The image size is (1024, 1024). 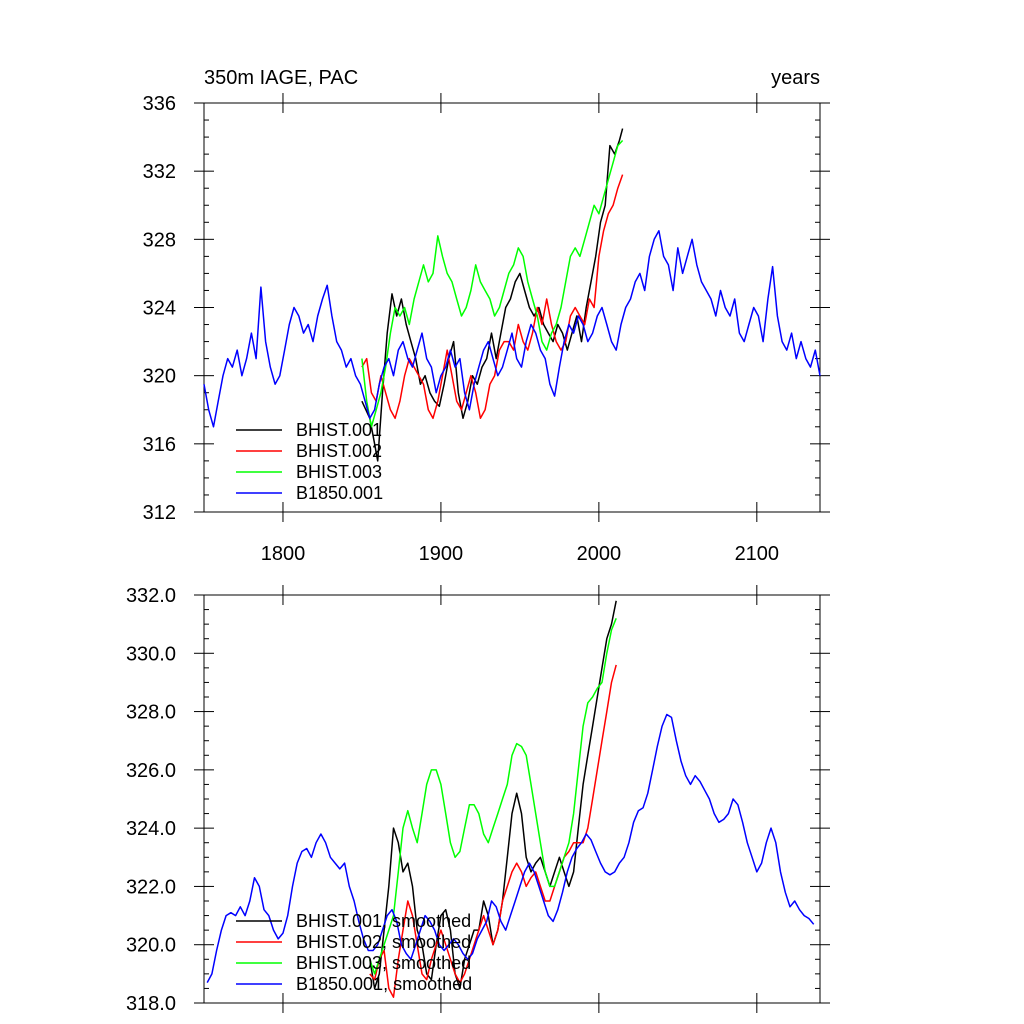 I want to click on y-tick-label: 320, so click(x=159, y=377).